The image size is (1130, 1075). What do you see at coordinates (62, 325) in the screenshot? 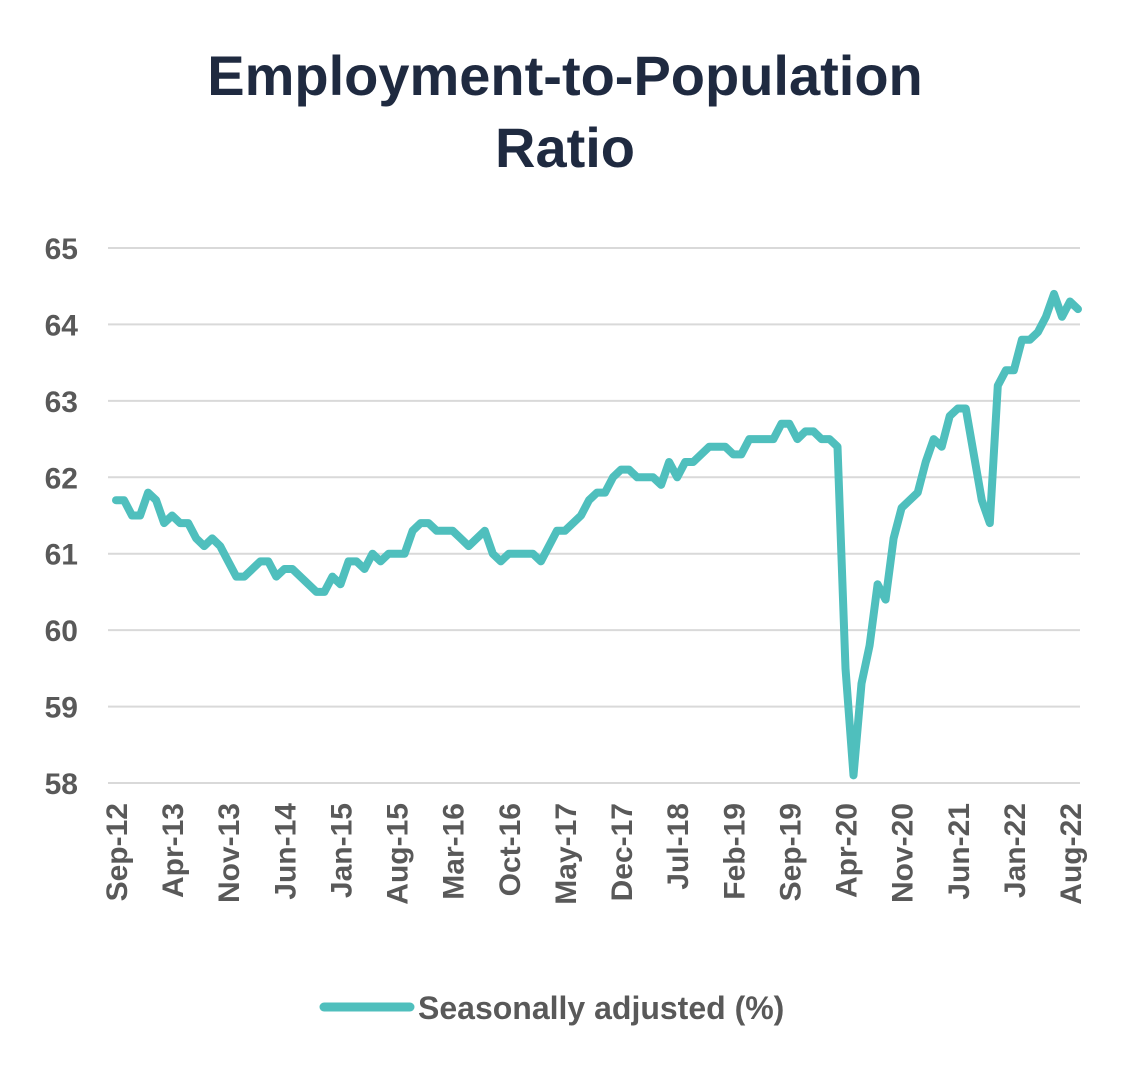
I see `y-tick-label: 64` at bounding box center [62, 325].